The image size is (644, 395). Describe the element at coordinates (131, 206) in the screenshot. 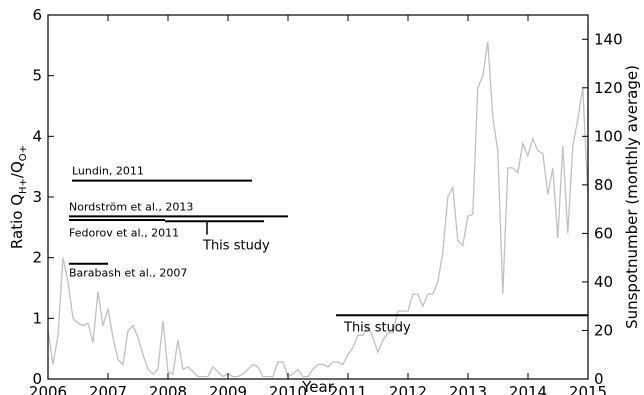

I see `study-label-1: Nordström et al., 2013` at that location.